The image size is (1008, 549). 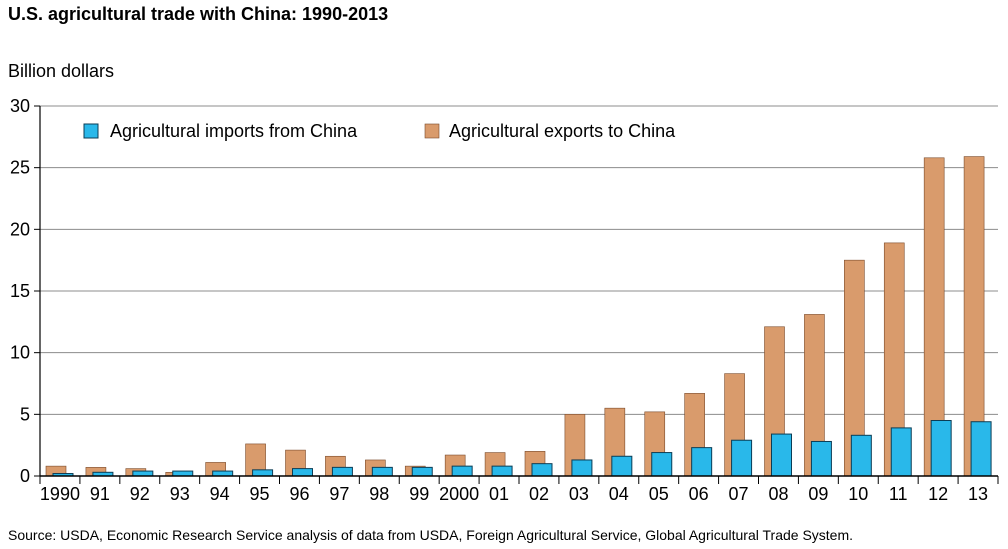 I want to click on y-axis-label: Billion dollars, so click(x=61, y=71).